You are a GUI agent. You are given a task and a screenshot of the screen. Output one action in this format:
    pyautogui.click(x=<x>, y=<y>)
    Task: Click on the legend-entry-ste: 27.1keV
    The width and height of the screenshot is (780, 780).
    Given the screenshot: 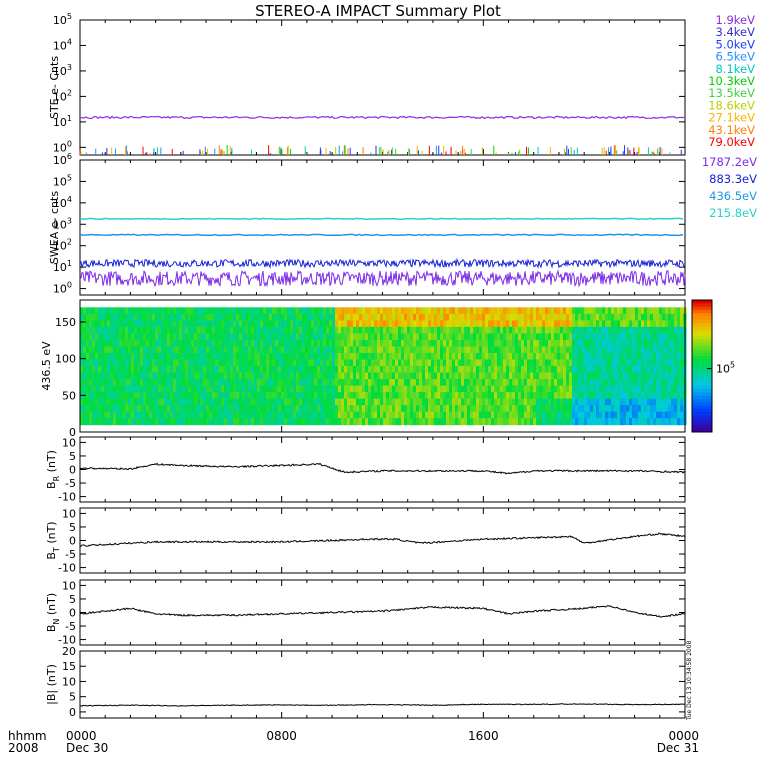 What is the action you would take?
    pyautogui.click(x=731, y=118)
    